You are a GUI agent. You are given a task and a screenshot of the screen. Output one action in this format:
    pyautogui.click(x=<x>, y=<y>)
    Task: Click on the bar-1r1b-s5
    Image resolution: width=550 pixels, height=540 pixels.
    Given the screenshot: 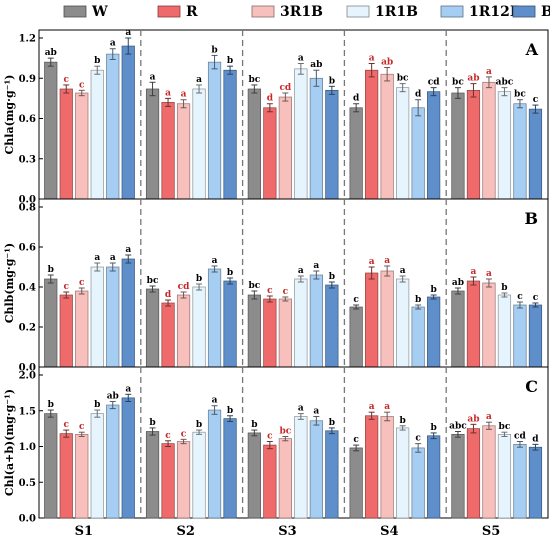 What is the action you would take?
    pyautogui.click(x=504, y=331)
    